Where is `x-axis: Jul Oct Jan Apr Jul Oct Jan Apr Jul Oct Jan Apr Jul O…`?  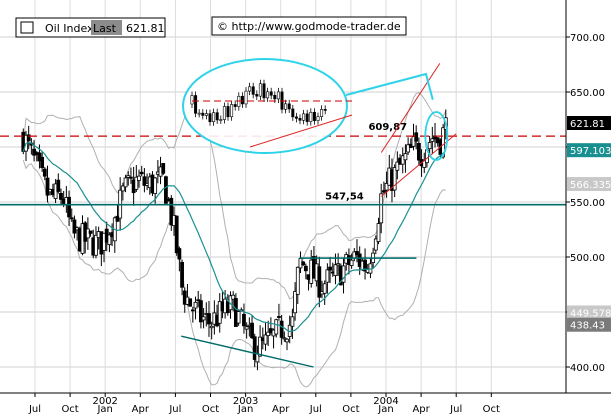
x-axis: Jul Oct Jan Apr Jul Oct Jan Apr Jul Oct Jan Apr Jul O… is located at coordinates (305, 403).